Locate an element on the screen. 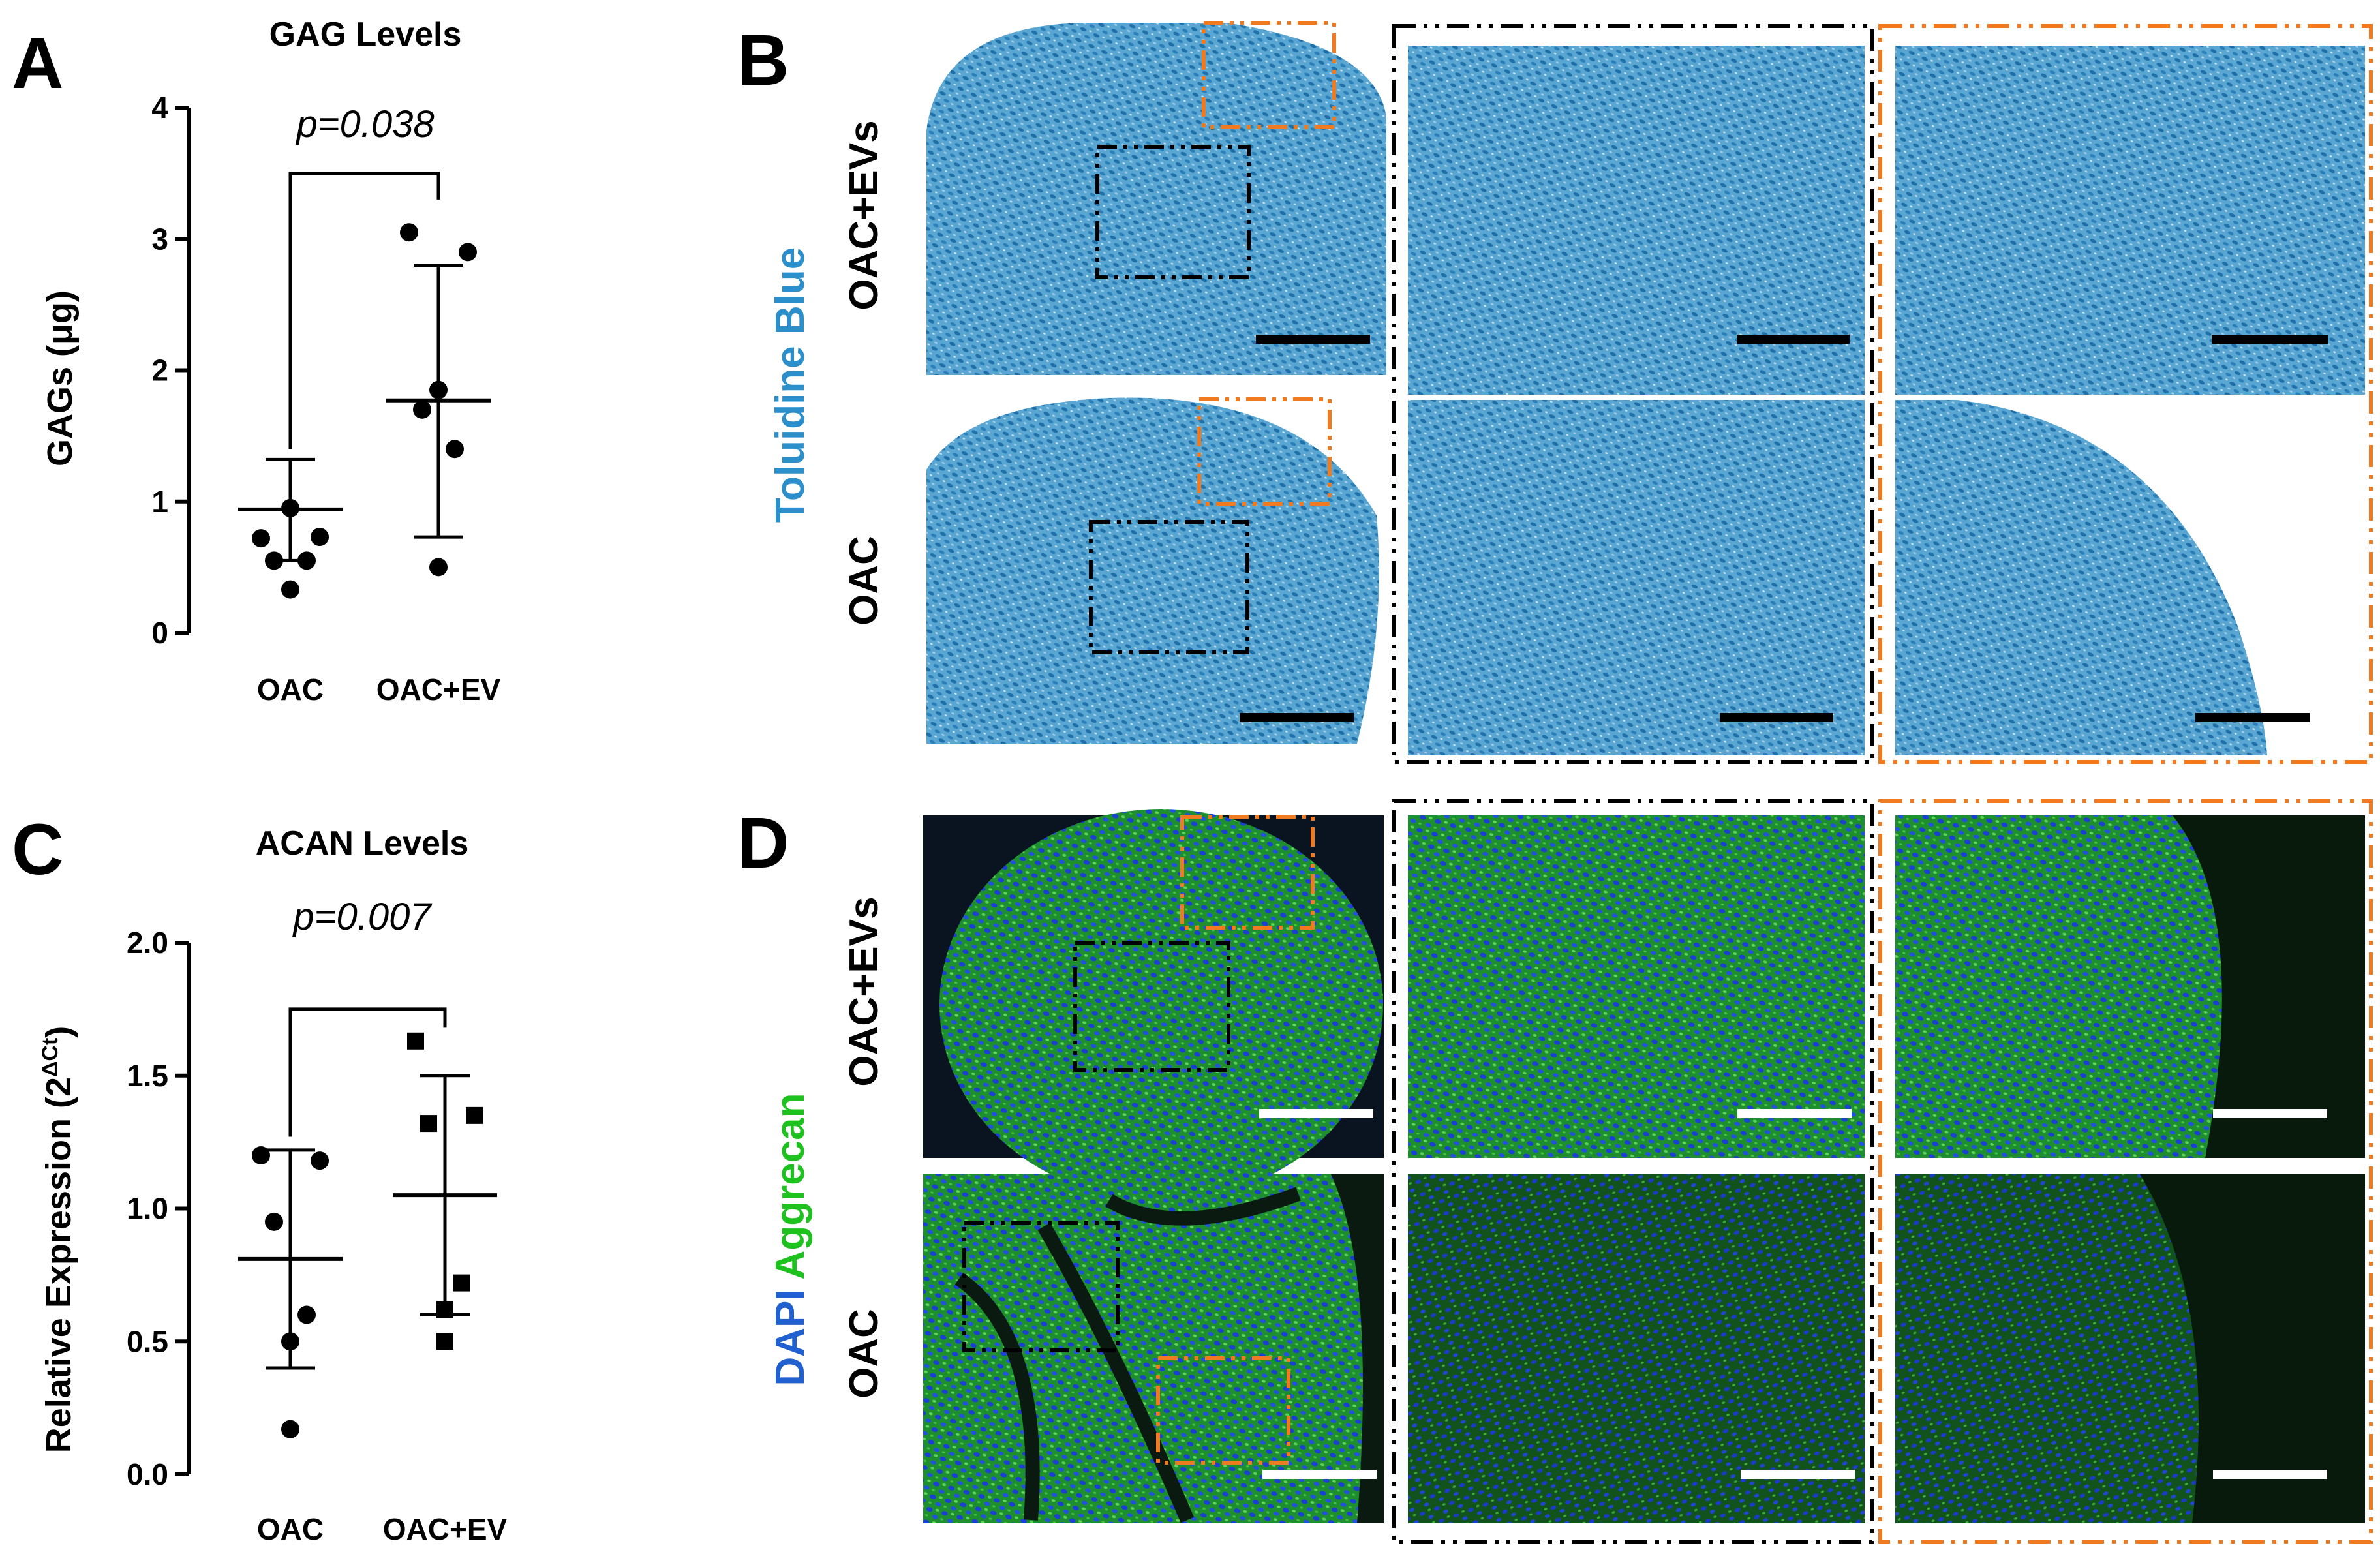  chart-axes: 0.0 0.5 1.0 1.5 2.0 OAC OAC+EV is located at coordinates (317, 1236).